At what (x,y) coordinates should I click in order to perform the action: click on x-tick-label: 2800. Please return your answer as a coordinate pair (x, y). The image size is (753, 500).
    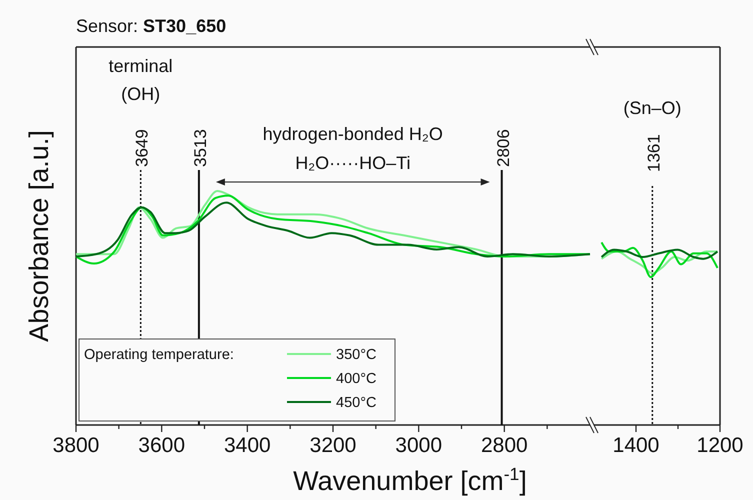
    Looking at the image, I should click on (504, 445).